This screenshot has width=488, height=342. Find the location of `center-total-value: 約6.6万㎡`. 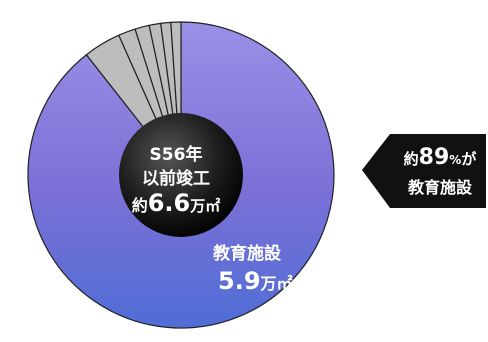

center-total-value: 約6.6万㎡ is located at coordinates (176, 203).